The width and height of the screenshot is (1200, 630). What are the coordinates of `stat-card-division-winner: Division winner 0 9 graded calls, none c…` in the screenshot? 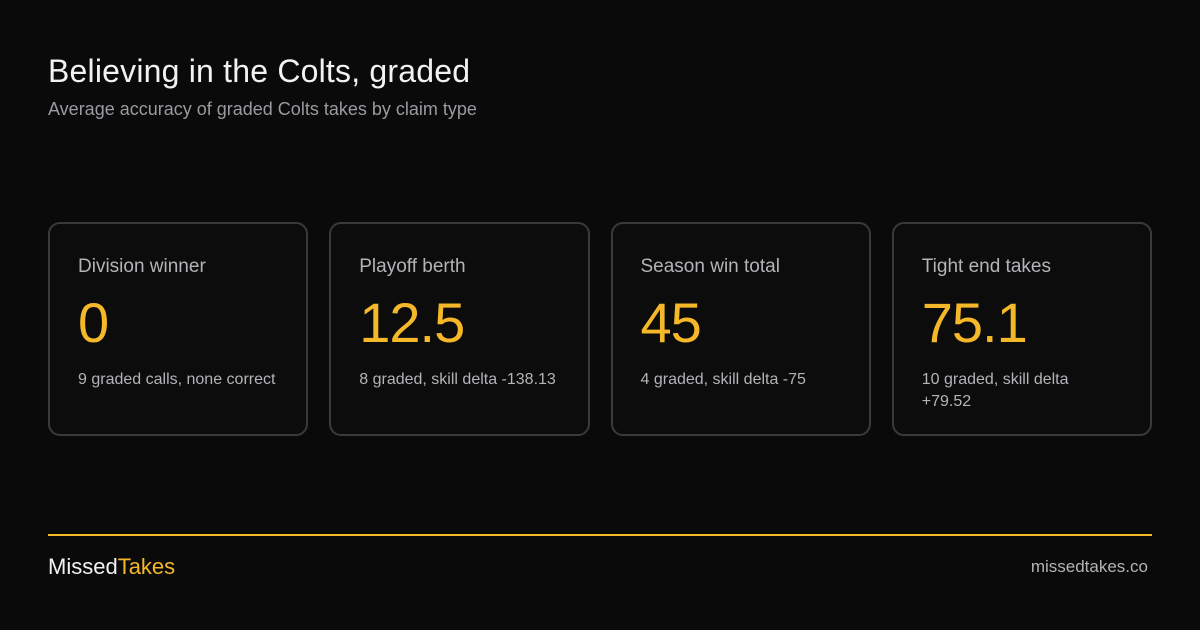 It's located at (178, 329).